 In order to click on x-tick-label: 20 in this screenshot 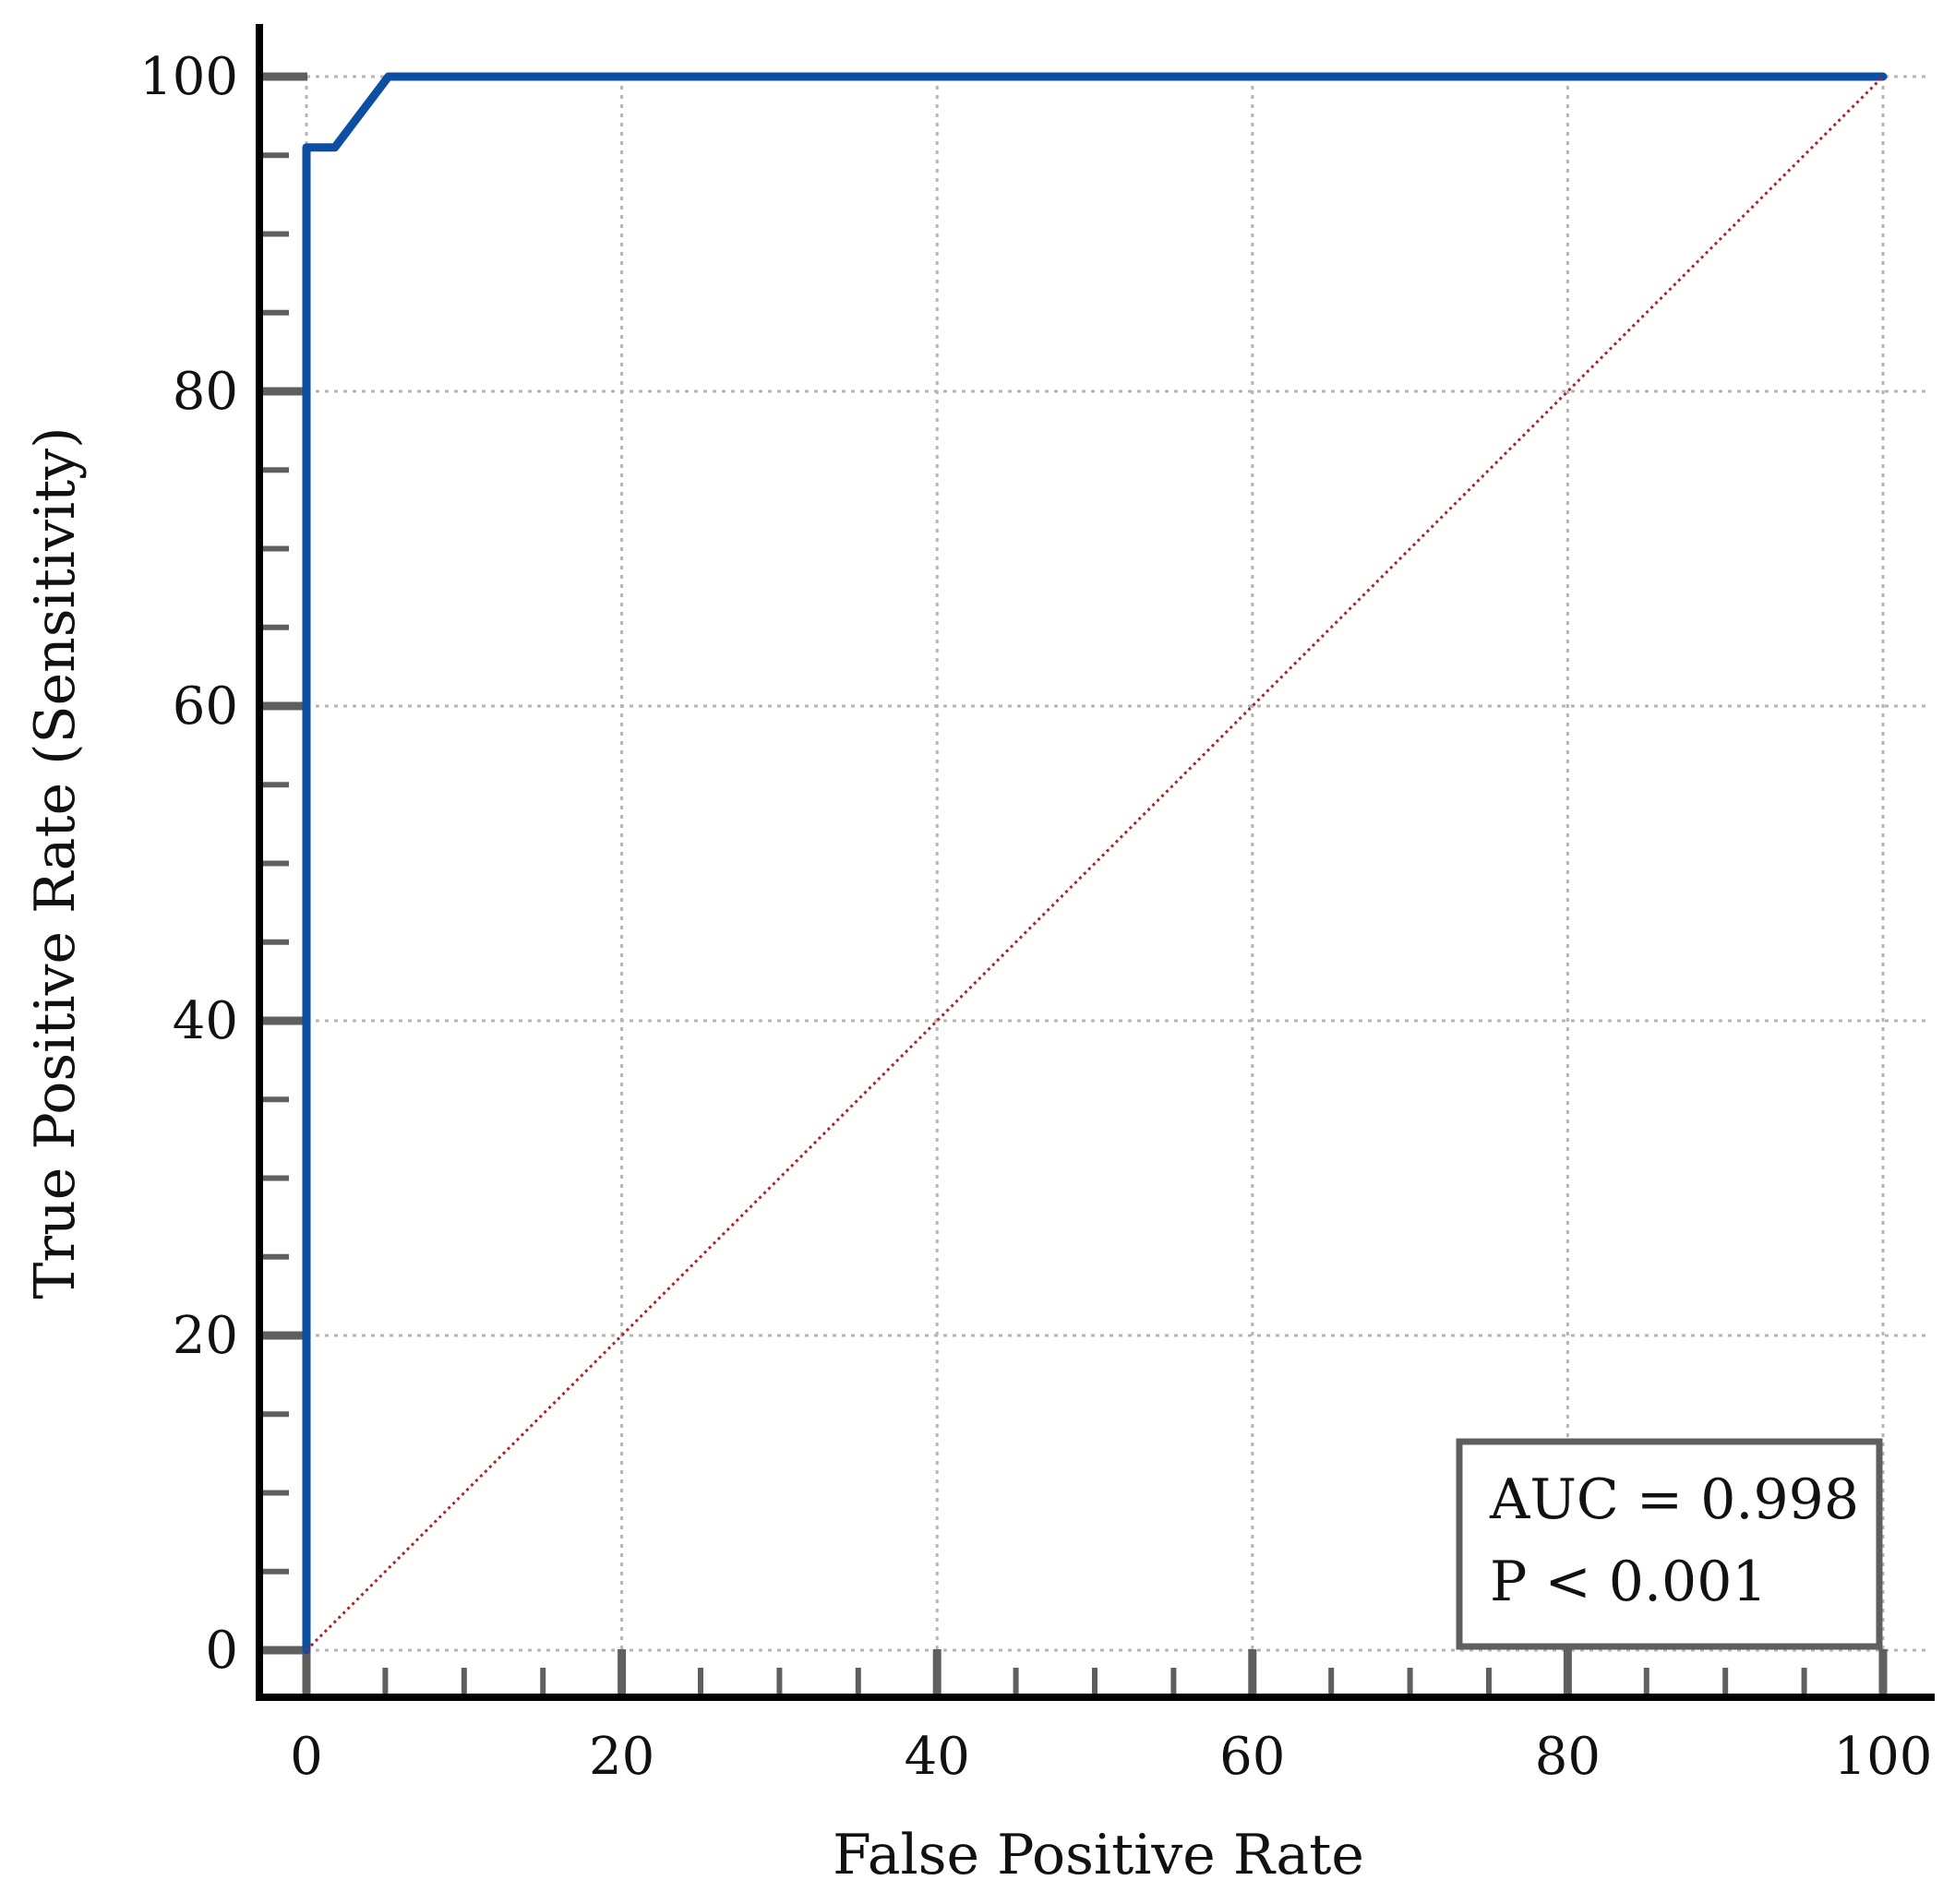, I will do `click(621, 1757)`.